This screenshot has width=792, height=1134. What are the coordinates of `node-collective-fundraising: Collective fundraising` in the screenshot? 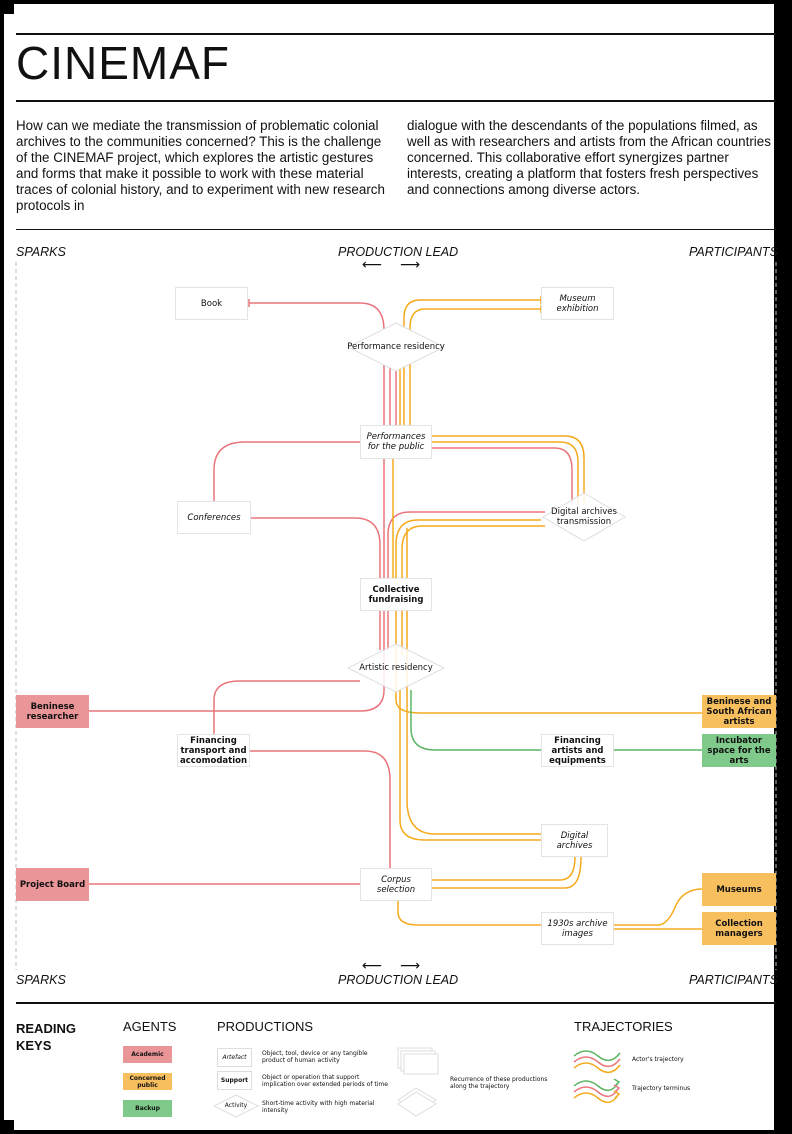 It's located at (396, 594).